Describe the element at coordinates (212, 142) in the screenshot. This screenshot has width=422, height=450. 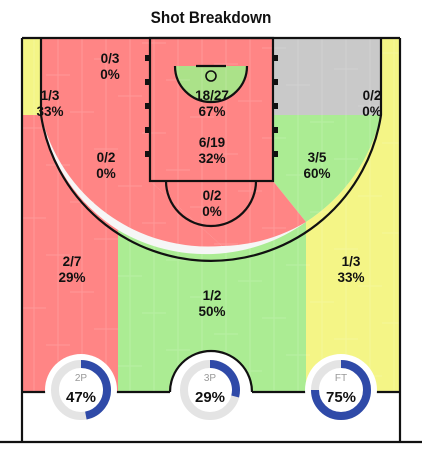
I see `zone-label-paint: 6/19` at that location.